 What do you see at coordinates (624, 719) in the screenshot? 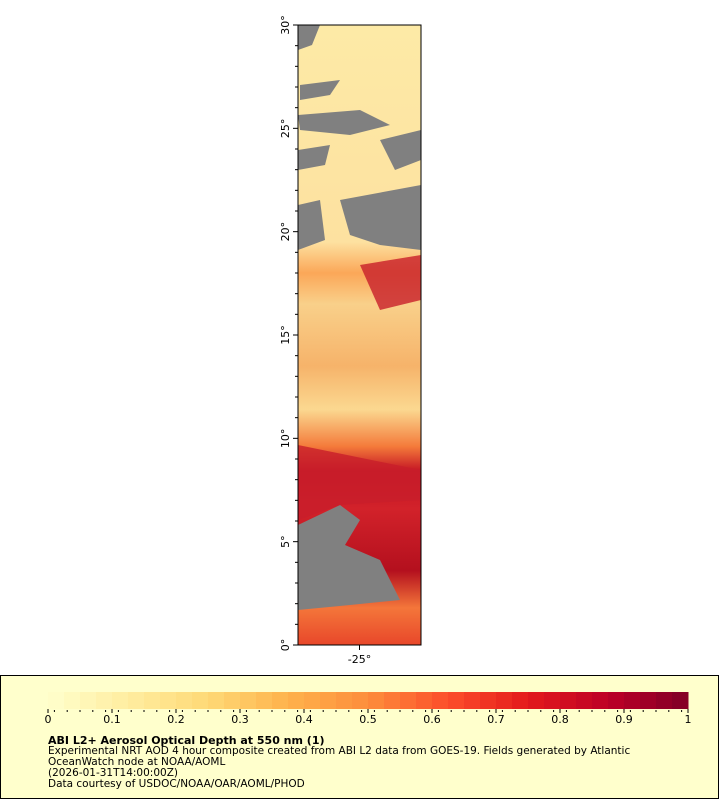
I see `colorbar-tick-label: 0.9` at bounding box center [624, 719].